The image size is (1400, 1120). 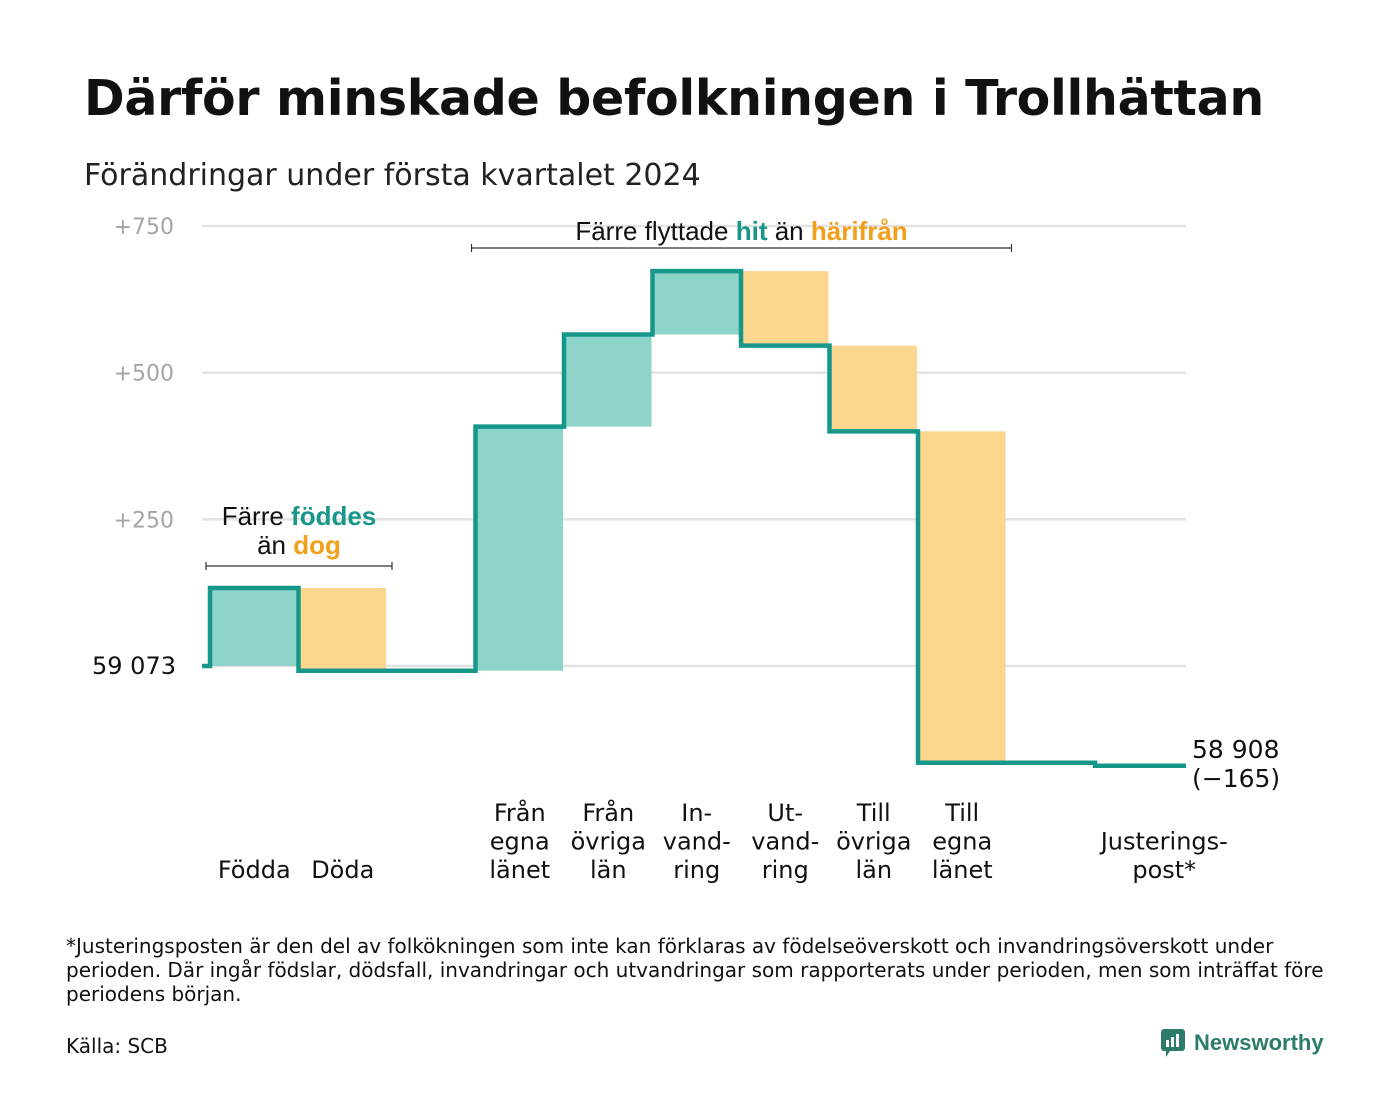 I want to click on y-tick-label: +500, so click(x=144, y=374).